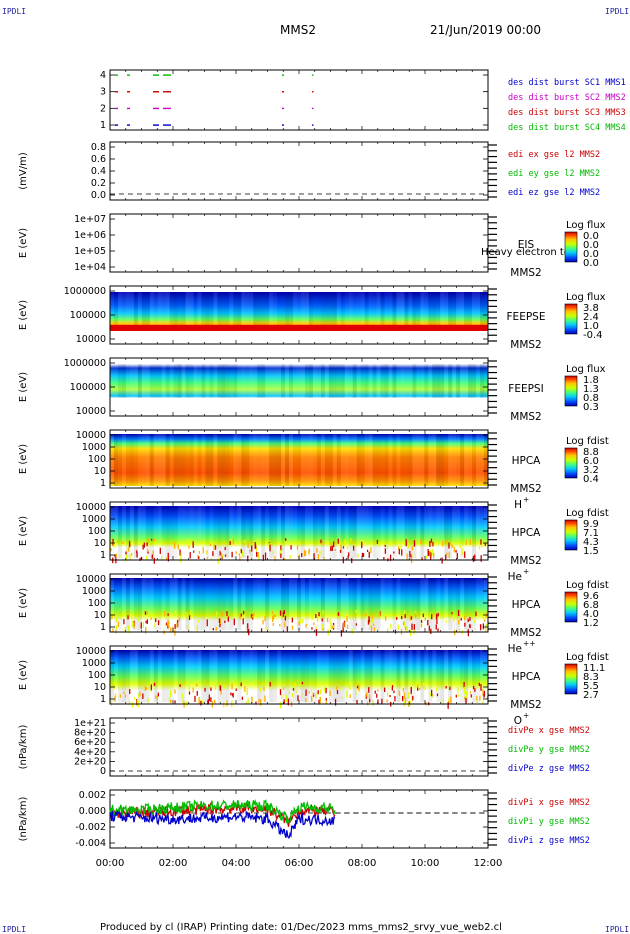  What do you see at coordinates (591, 605) in the screenshot?
I see `colorbar-tick-label: 6.8` at bounding box center [591, 605].